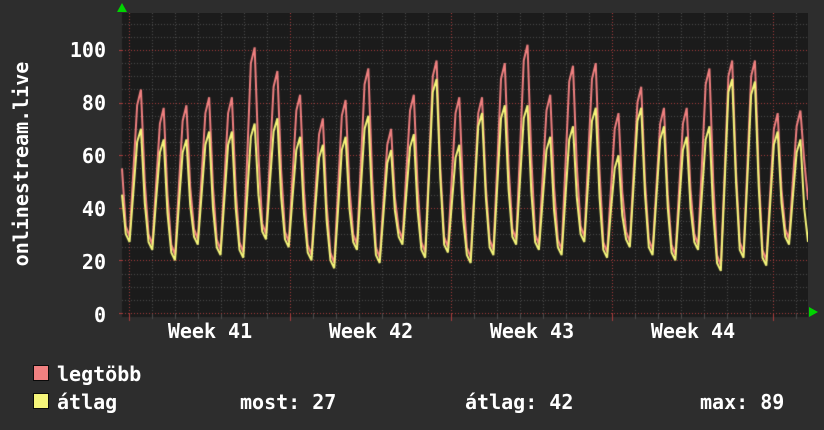  Describe the element at coordinates (21, 164) in the screenshot. I see `site-title: onlinestream.live` at that location.